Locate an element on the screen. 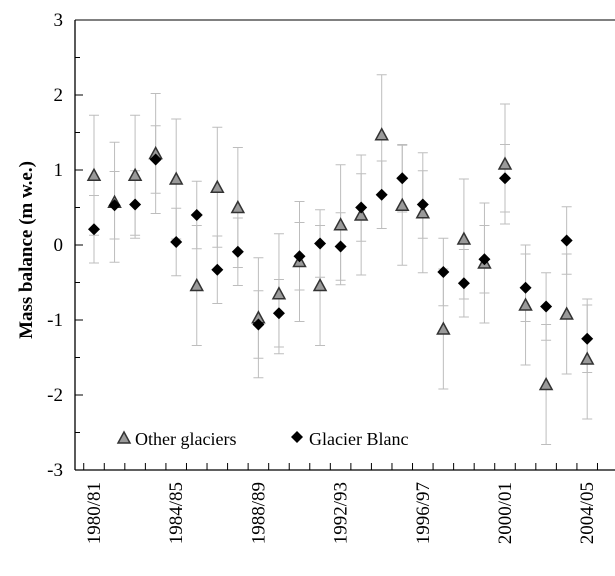 The width and height of the screenshot is (615, 576). legend-label-glacier-blanc: Glacier Blanc is located at coordinates (358, 439).